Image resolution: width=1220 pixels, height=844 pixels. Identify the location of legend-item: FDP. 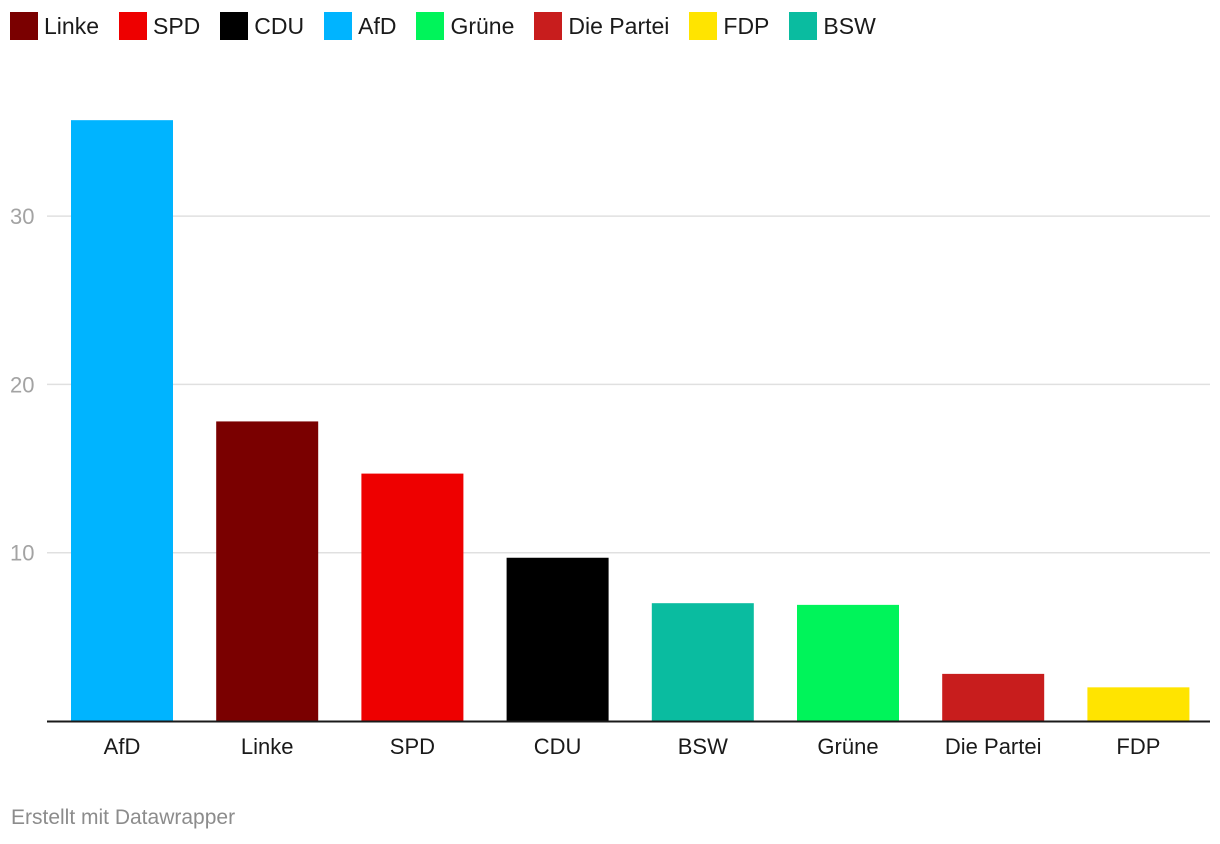
(729, 26).